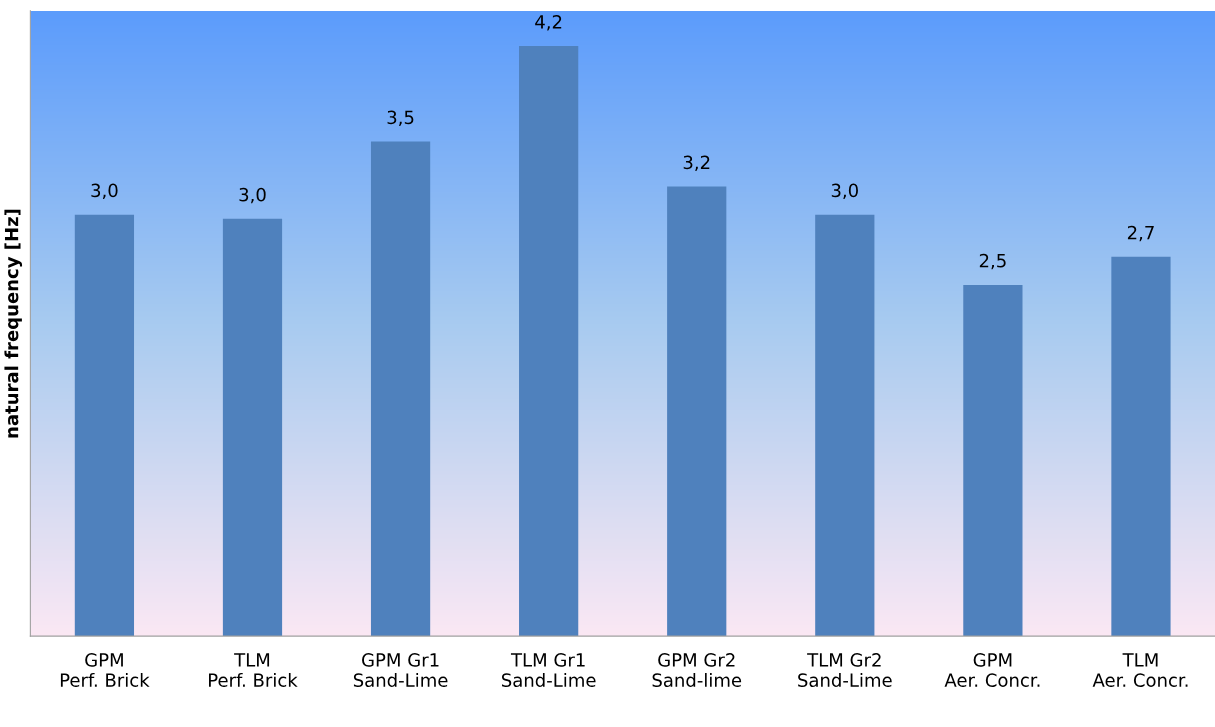  Describe the element at coordinates (548, 22) in the screenshot. I see `data-label: 4,2` at that location.